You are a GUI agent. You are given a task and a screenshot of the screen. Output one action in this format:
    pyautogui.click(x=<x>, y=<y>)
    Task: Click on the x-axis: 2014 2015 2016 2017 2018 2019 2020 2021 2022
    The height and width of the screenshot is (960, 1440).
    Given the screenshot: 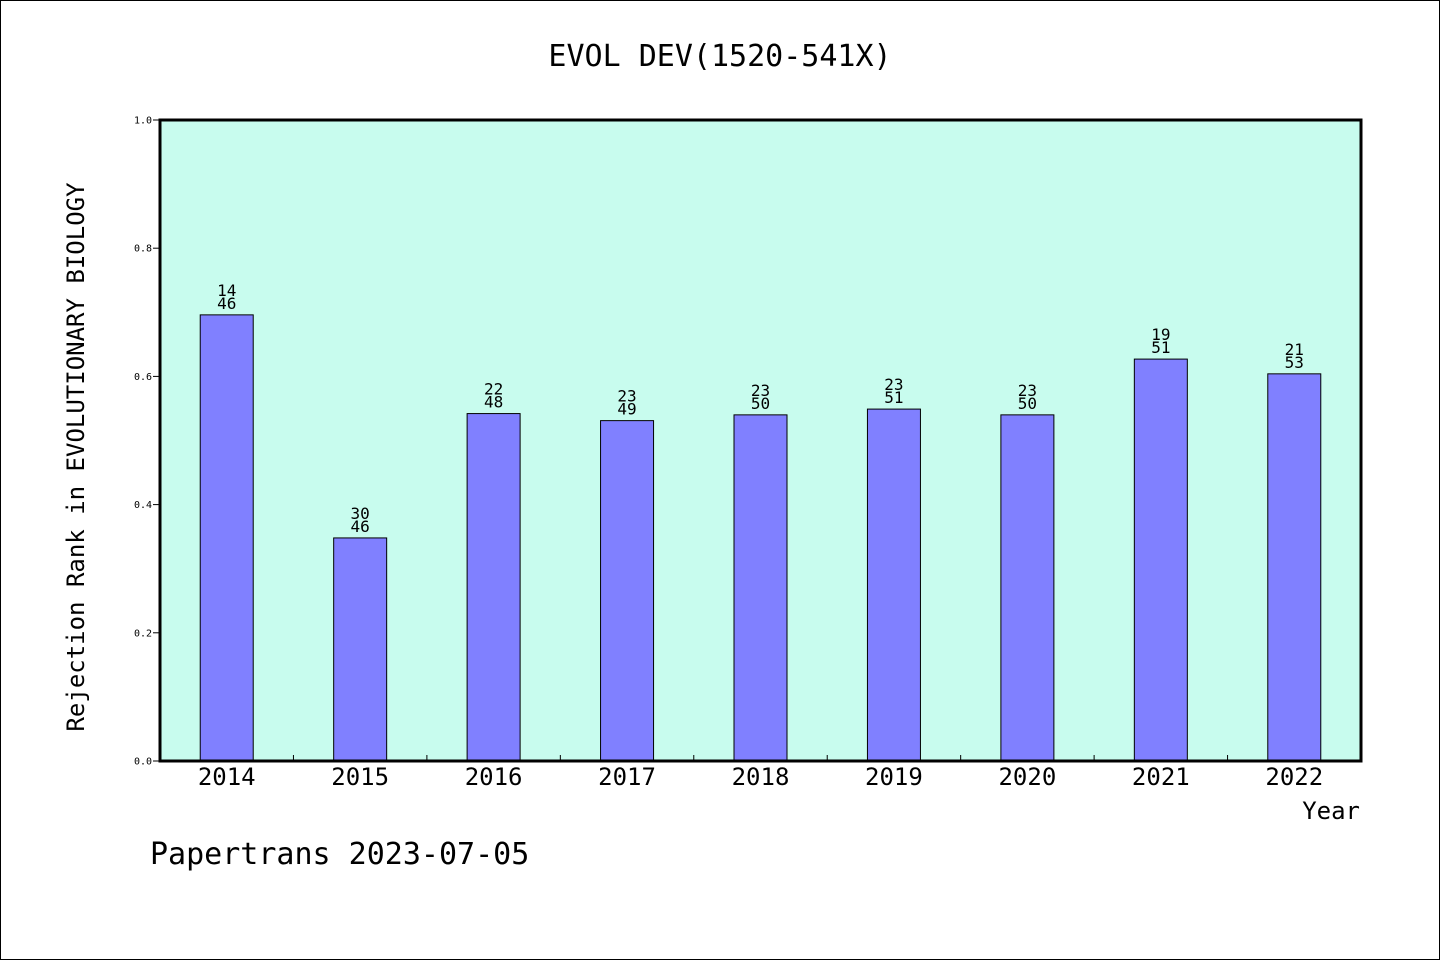 What is the action you would take?
    pyautogui.click(x=760, y=773)
    